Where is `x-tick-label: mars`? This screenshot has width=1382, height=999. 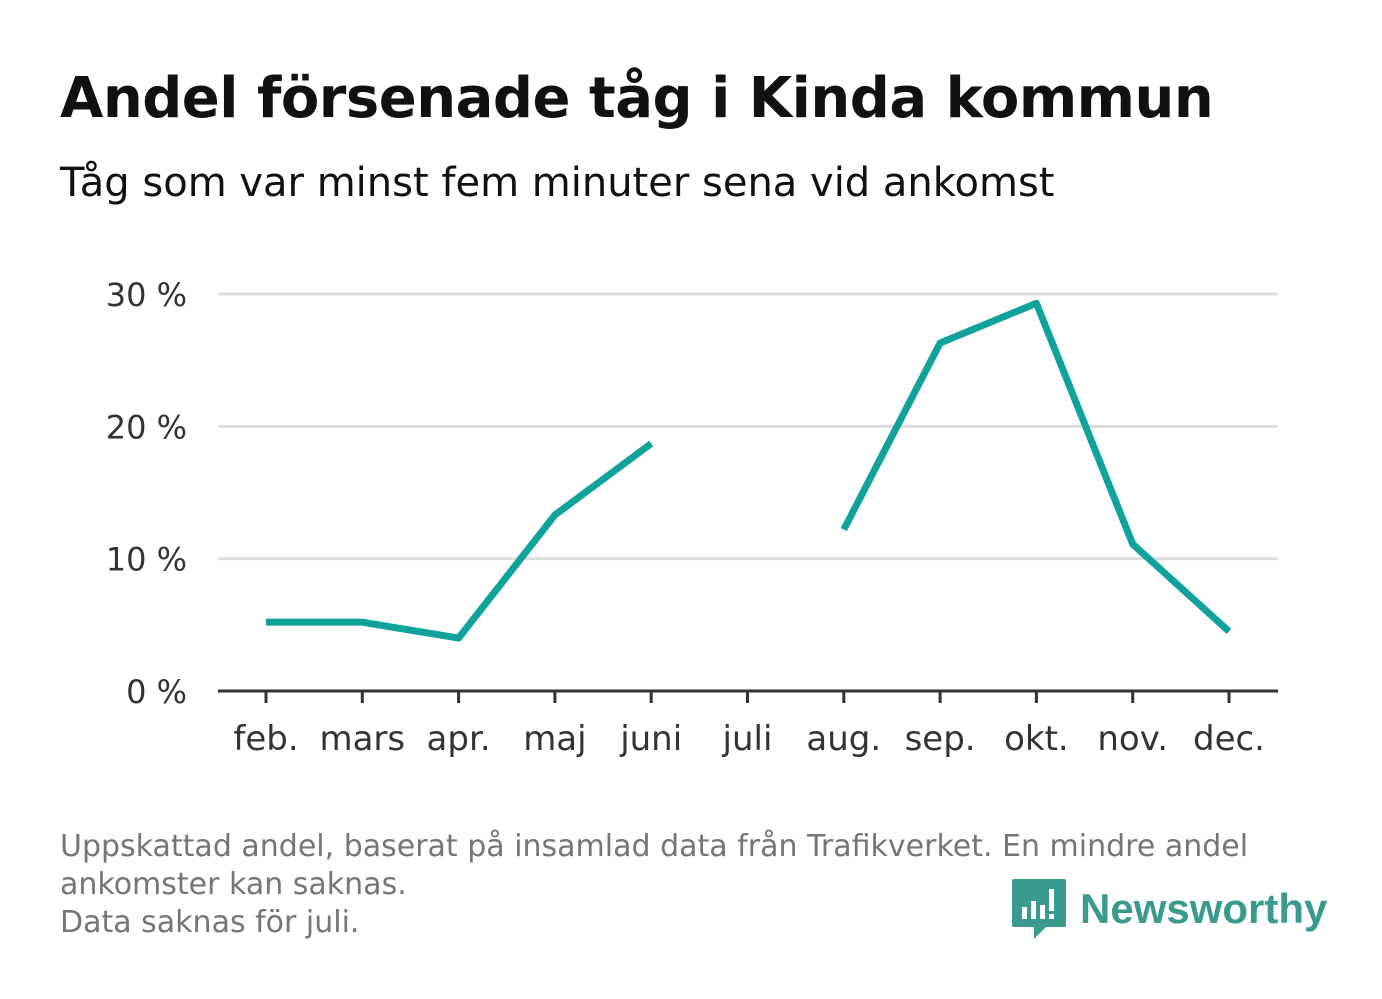
x-tick-label: mars is located at coordinates (362, 739).